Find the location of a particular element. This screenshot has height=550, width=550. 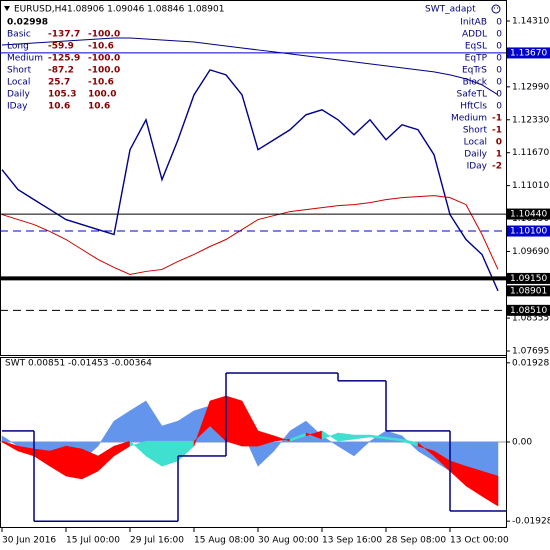

menu-icon is located at coordinates (7, 8).